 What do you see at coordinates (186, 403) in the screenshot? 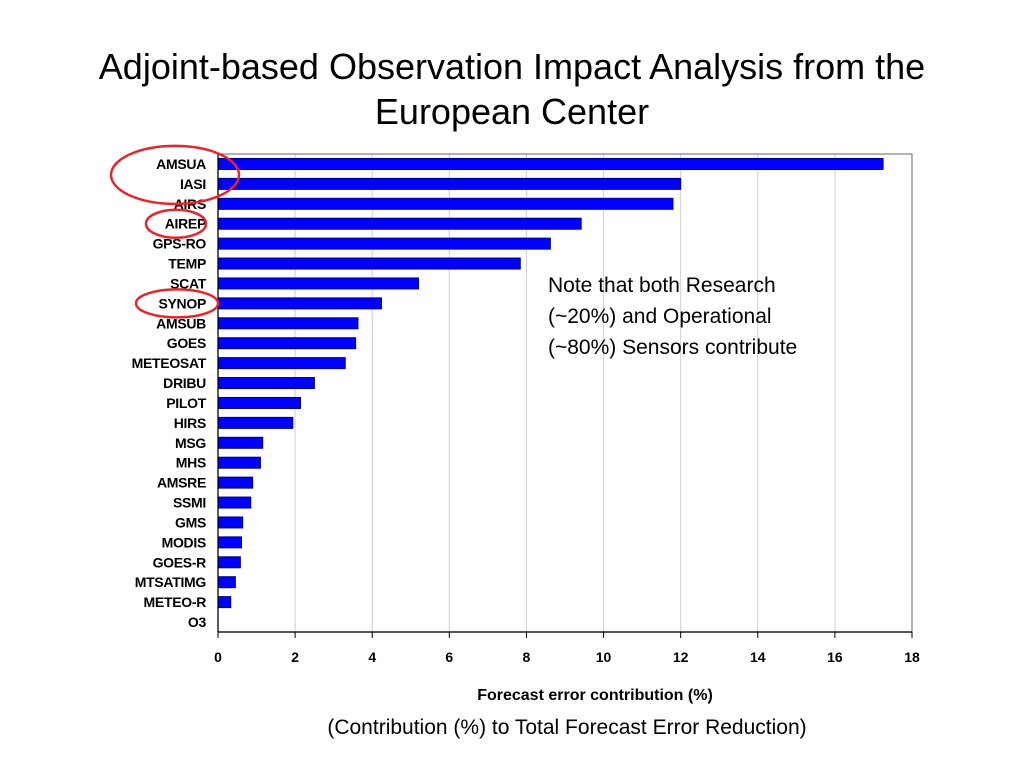
I see `category-label: PILOT` at bounding box center [186, 403].